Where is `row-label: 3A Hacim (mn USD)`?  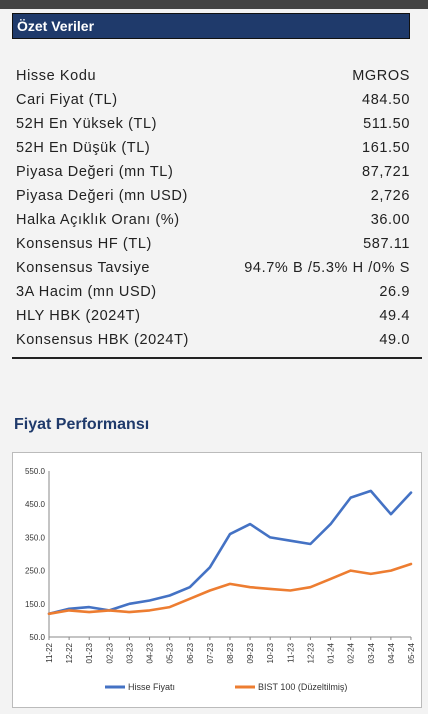 row-label: 3A Hacim (mn USD) is located at coordinates (86, 292).